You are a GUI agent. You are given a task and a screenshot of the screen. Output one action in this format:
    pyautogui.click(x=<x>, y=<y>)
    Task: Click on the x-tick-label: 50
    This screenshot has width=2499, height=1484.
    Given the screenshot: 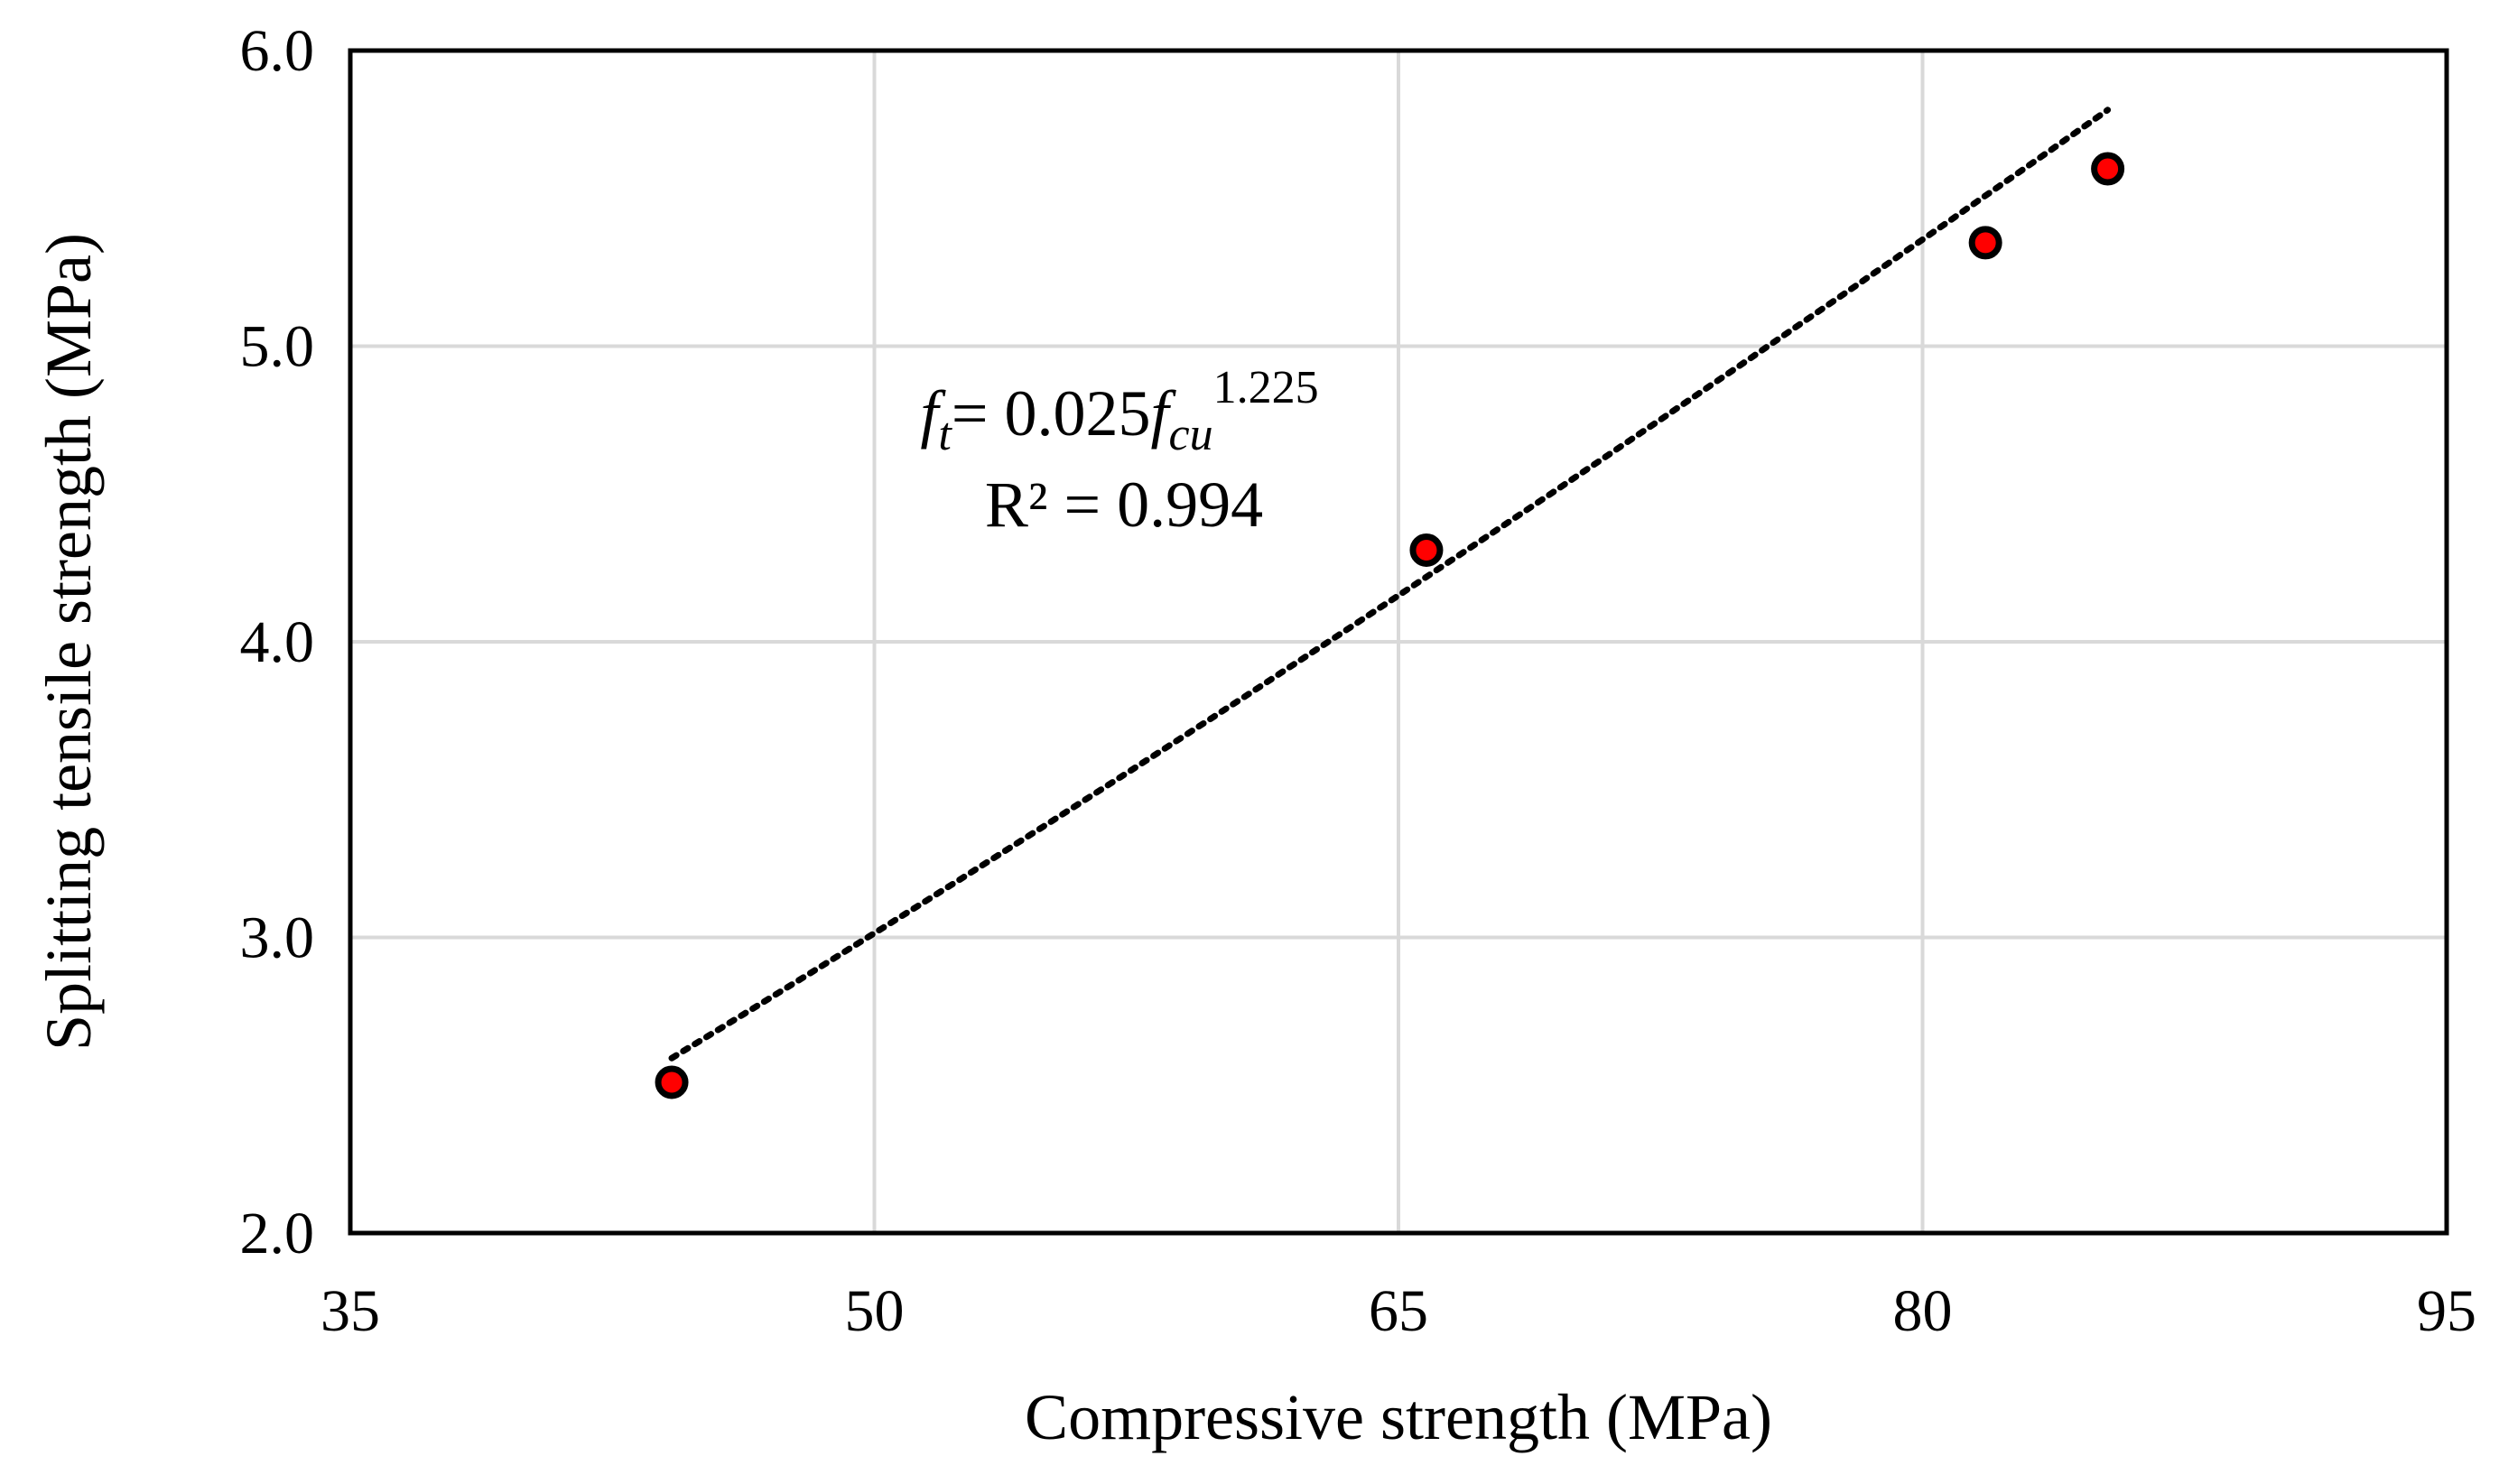 What is the action you would take?
    pyautogui.click(x=875, y=1311)
    